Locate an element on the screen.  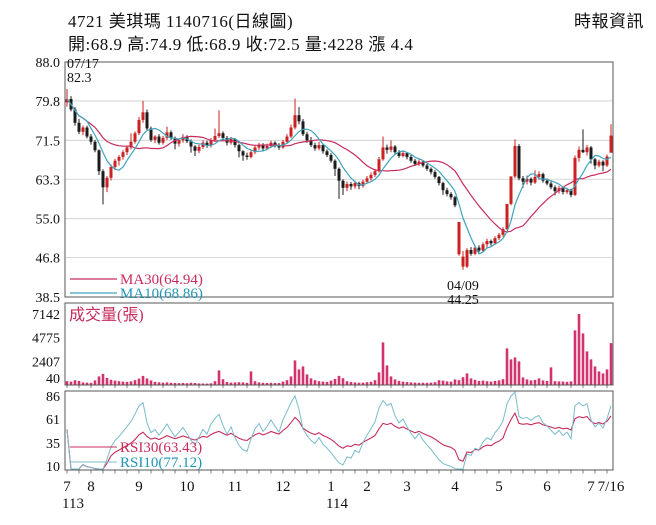
price-tick-label: 55.0 is located at coordinates (48, 220).